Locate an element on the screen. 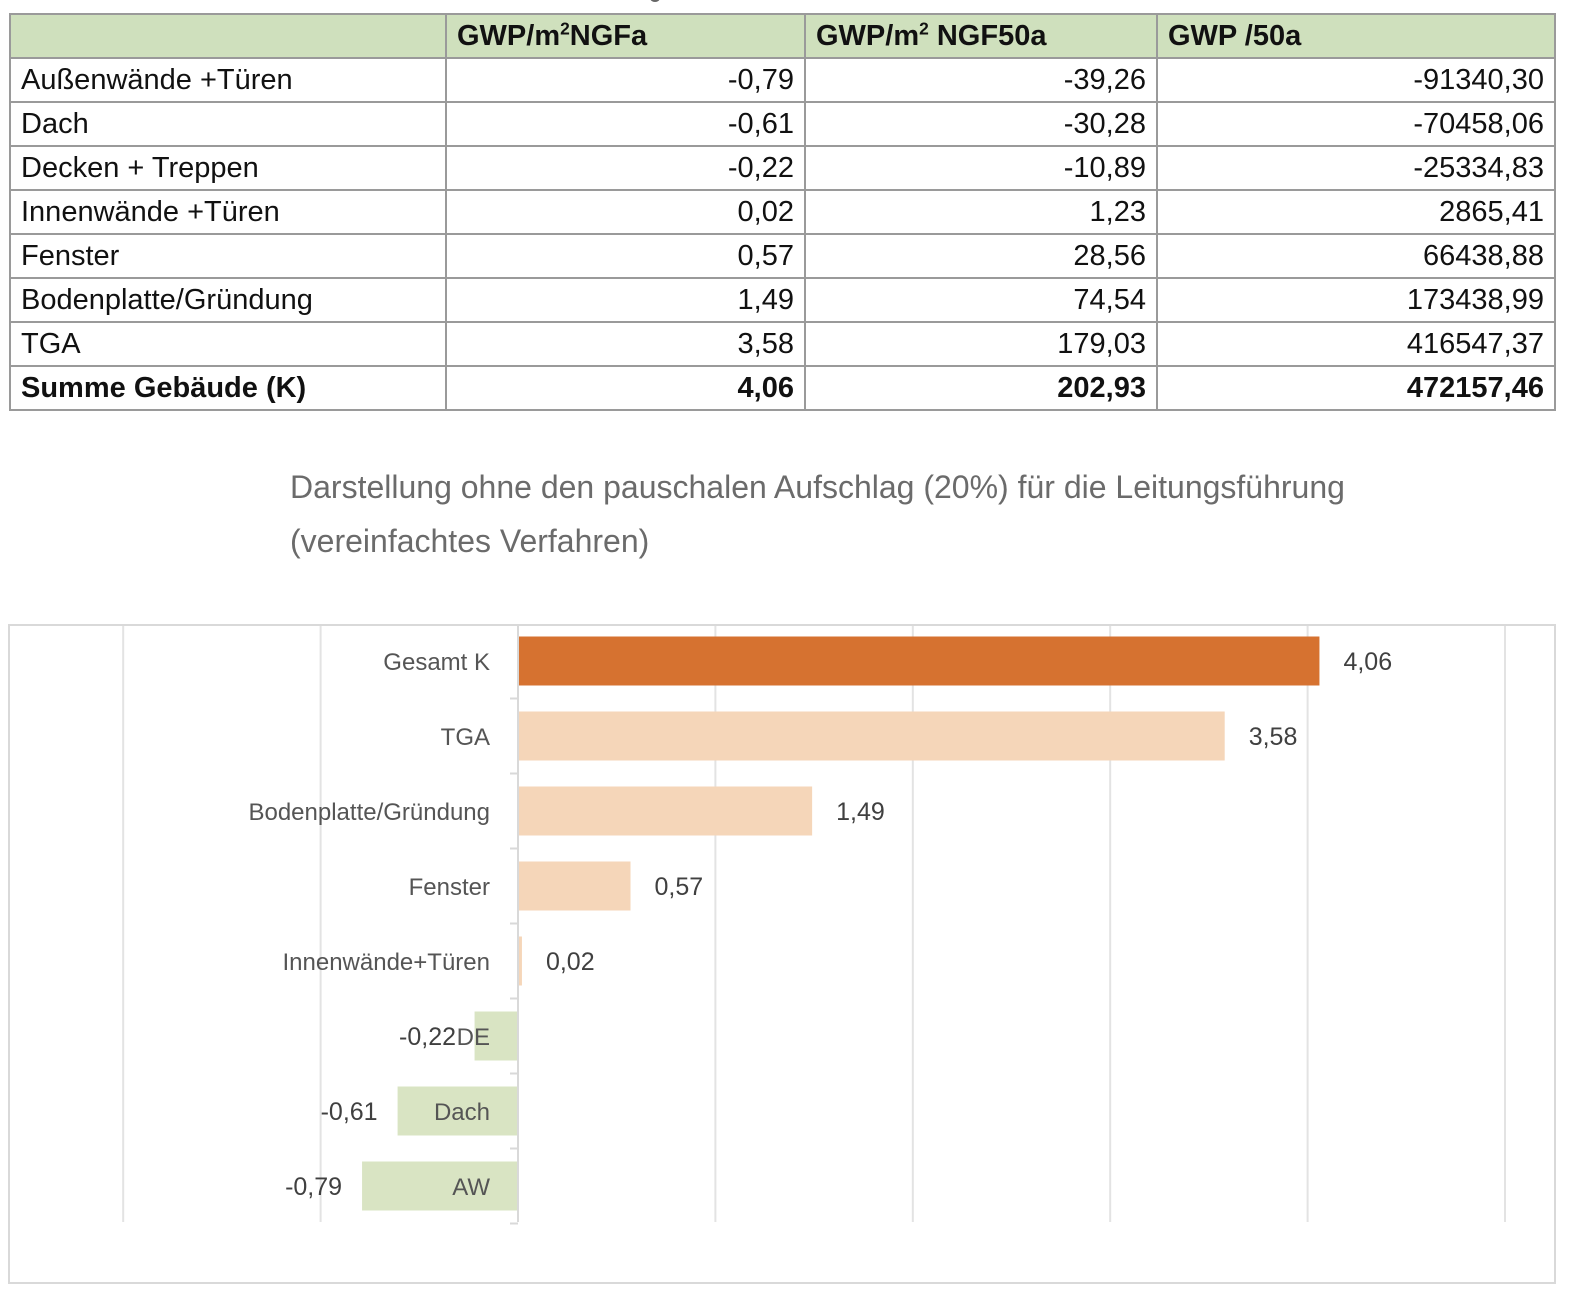  table-row: Fenster 0,57 28,56 66438,88 is located at coordinates (782, 256).